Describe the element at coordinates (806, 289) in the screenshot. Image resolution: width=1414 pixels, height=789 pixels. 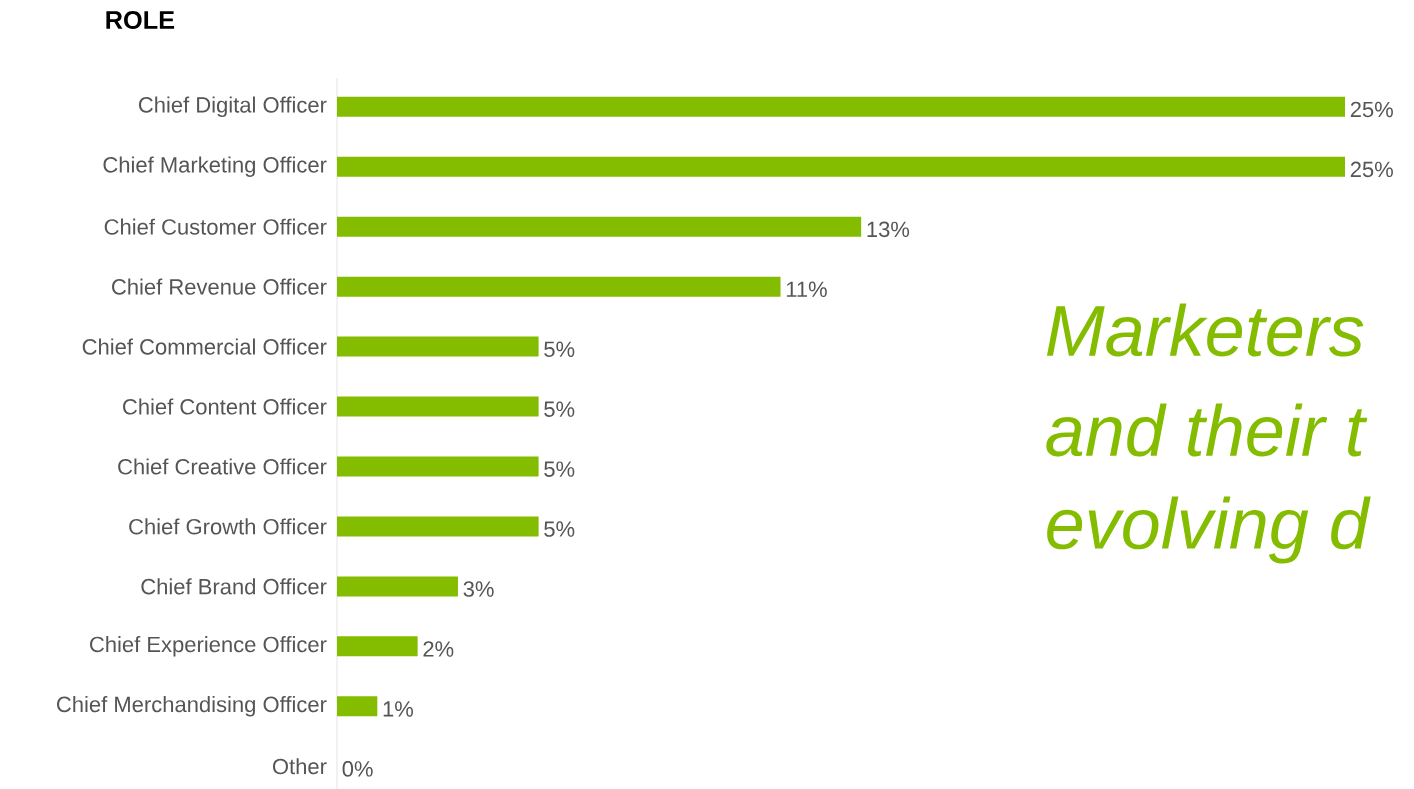
I see `data-label: 11%` at that location.